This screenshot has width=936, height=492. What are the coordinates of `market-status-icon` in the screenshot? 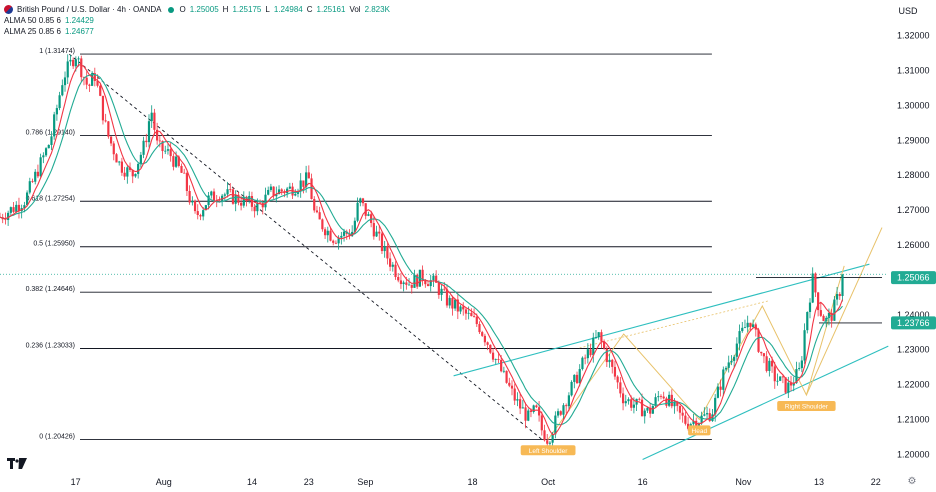 It's located at (170, 9).